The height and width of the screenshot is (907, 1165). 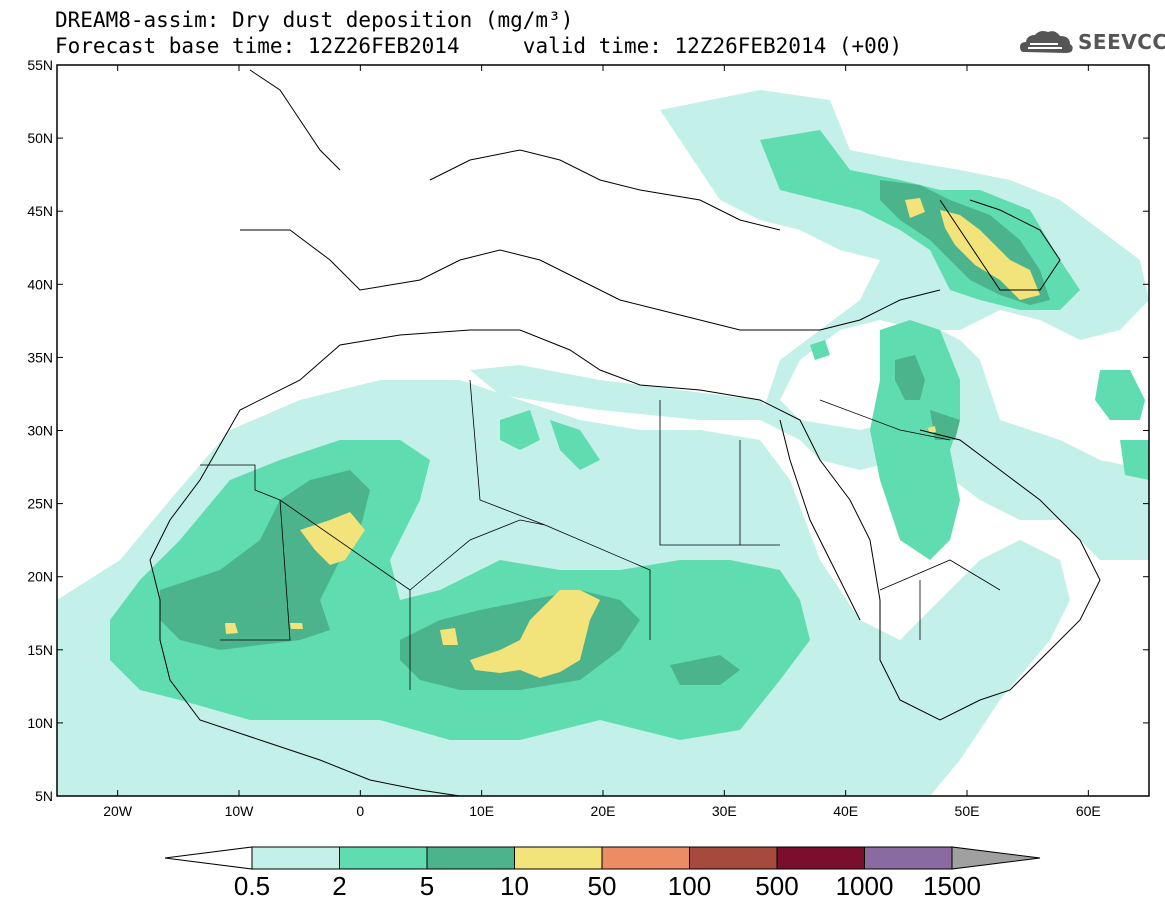 I want to click on lon-tick-label: 60E, so click(x=1088, y=811).